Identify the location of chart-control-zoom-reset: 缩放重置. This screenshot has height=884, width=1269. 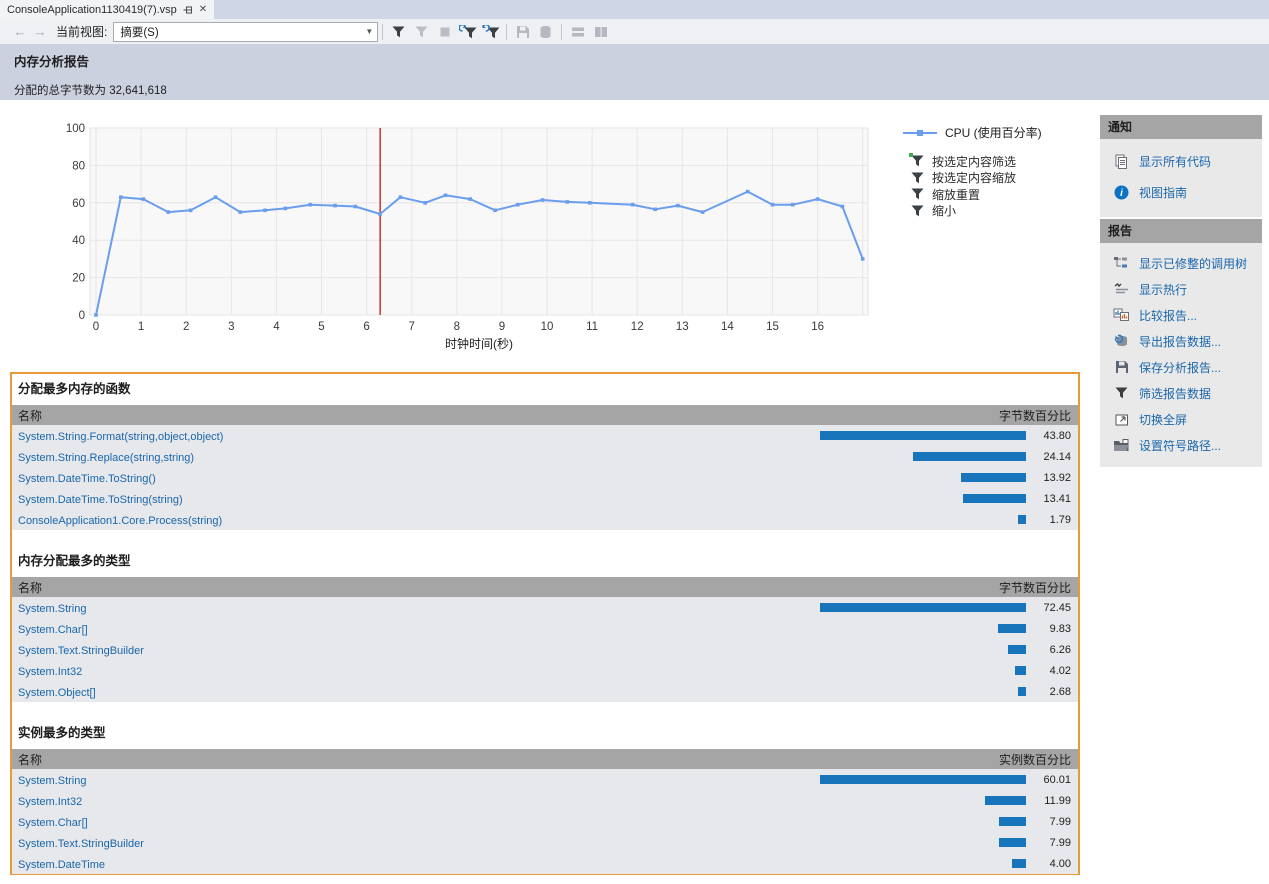
(963, 194).